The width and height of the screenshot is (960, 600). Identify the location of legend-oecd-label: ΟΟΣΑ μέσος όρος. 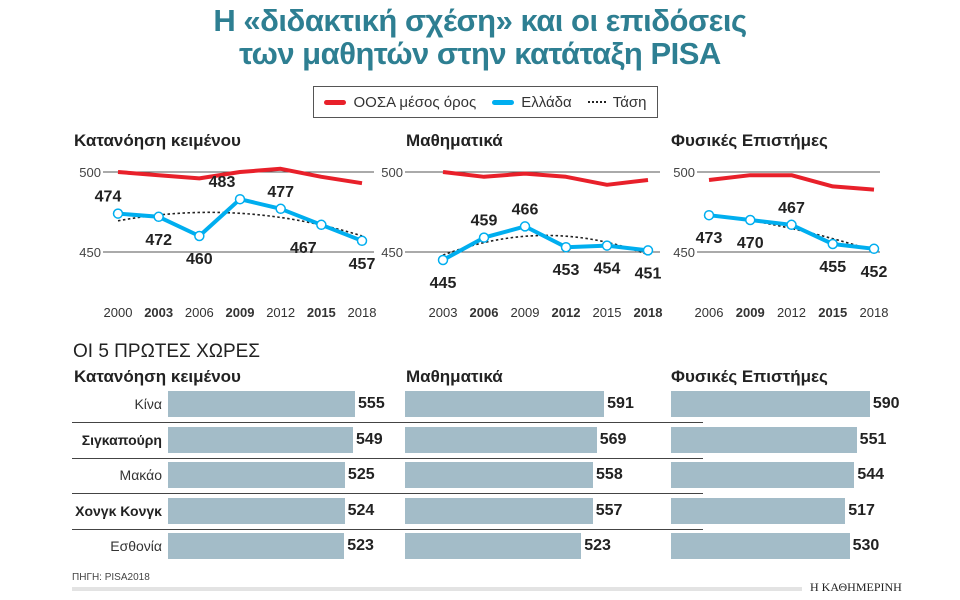
(415, 102).